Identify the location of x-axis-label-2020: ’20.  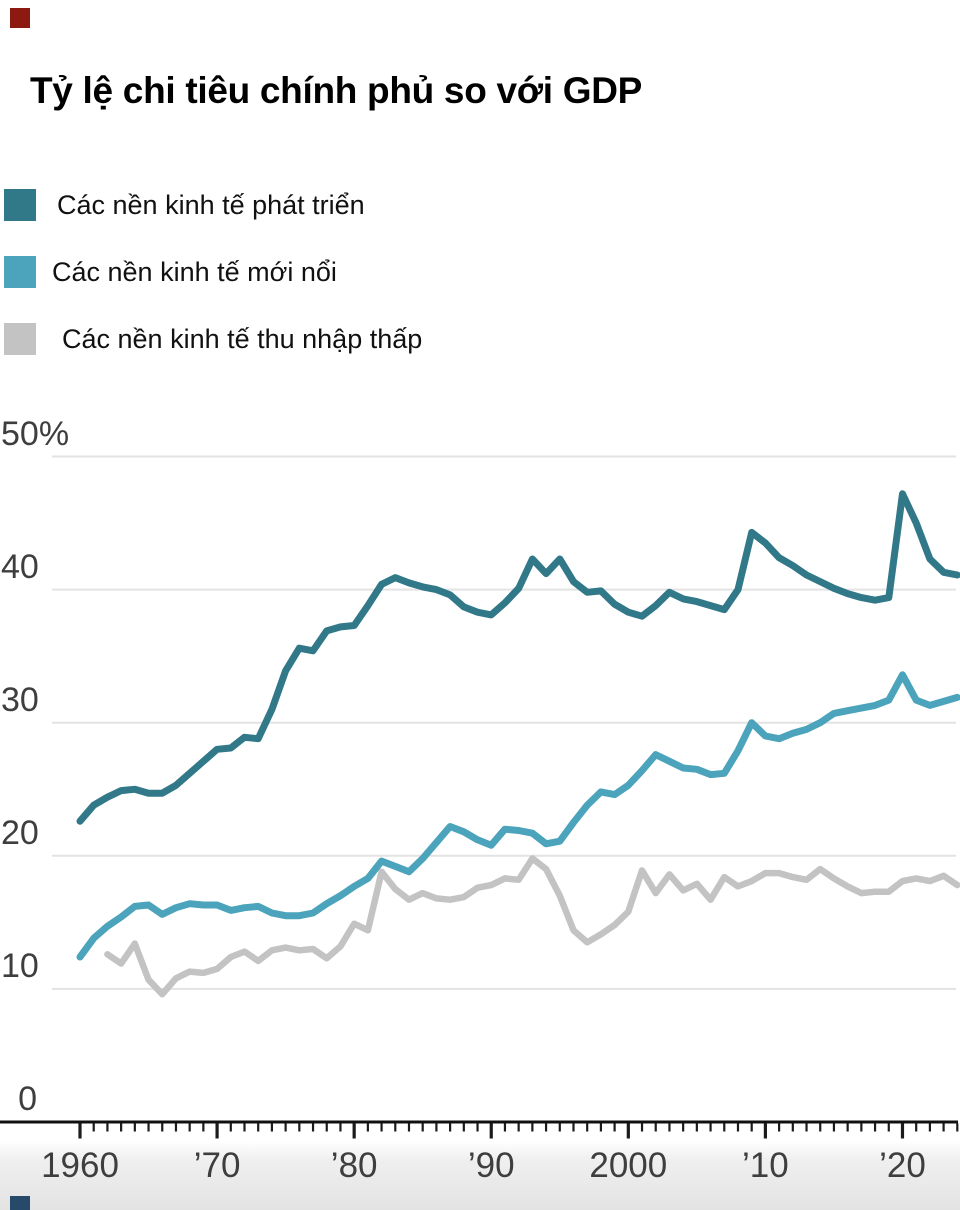
(902, 1165).